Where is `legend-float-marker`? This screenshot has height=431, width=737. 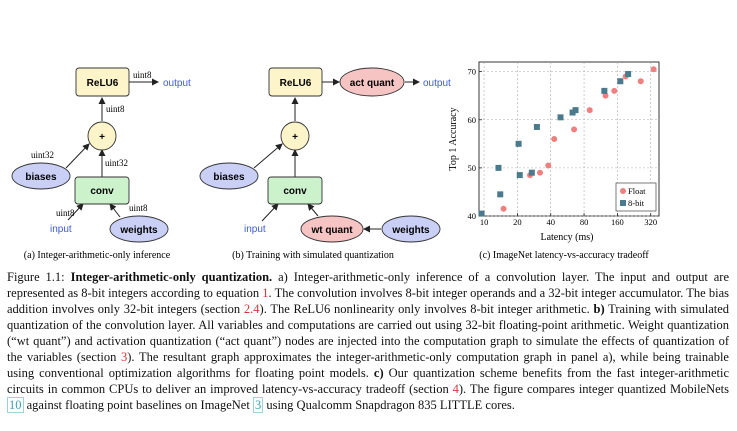
legend-float-marker is located at coordinates (623, 191).